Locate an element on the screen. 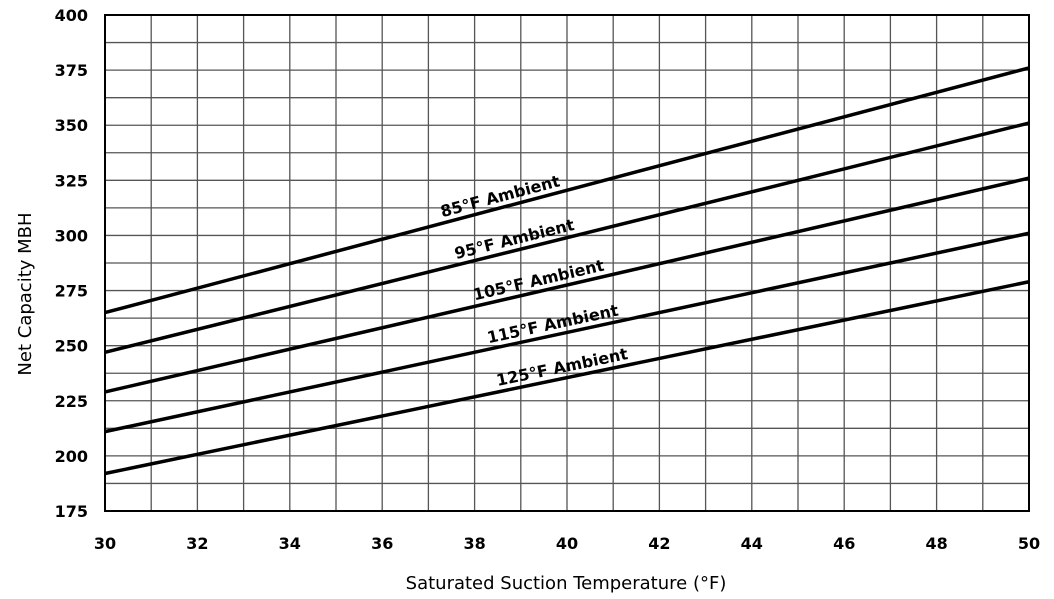 This screenshot has height=599, width=1054. x-tick-label: 36 is located at coordinates (382, 543).